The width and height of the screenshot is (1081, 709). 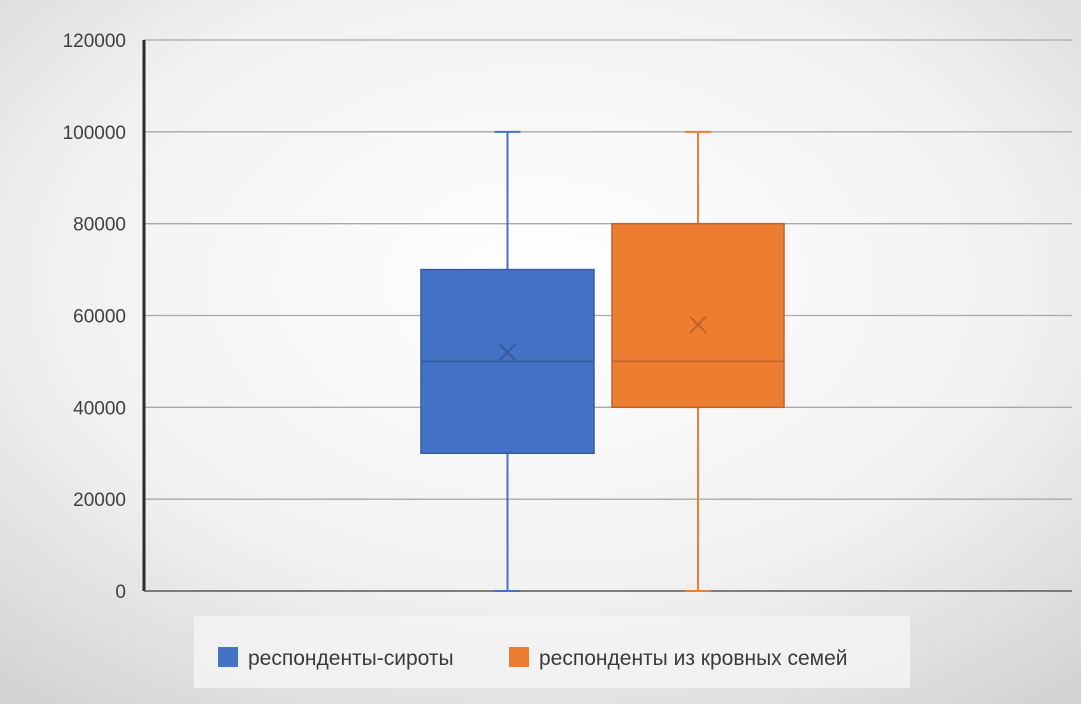 I want to click on legend-label: респонденты-сироты, so click(x=351, y=658).